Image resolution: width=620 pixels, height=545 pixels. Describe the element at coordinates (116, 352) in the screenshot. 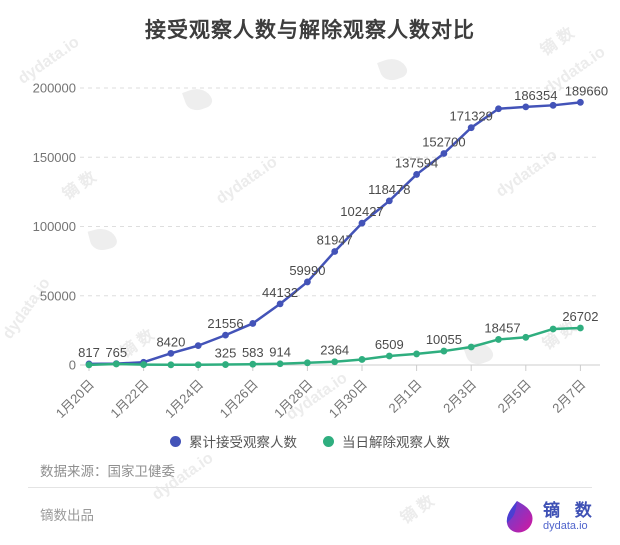

I see `data-point-label: 765` at that location.